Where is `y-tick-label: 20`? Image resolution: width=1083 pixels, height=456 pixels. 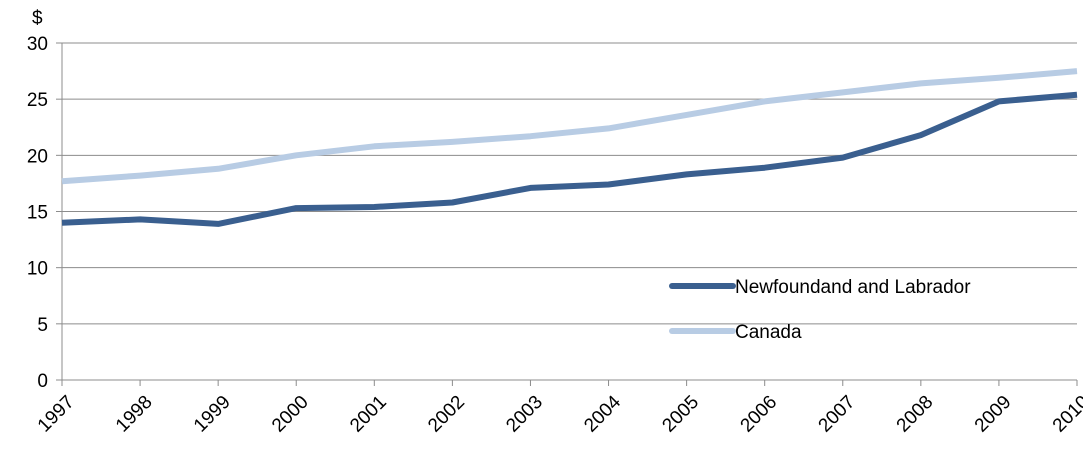
y-tick-label: 20 is located at coordinates (37, 156).